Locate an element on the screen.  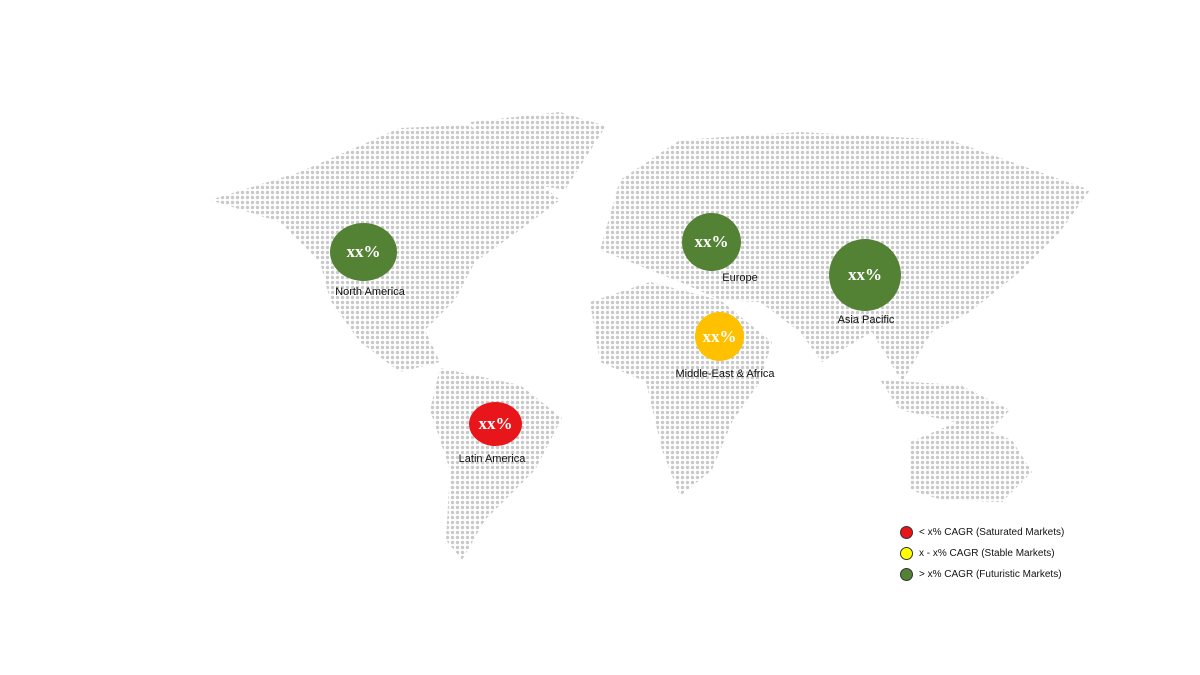
legend-label: x - x% CAGR (Stable Markets) is located at coordinates (987, 553).